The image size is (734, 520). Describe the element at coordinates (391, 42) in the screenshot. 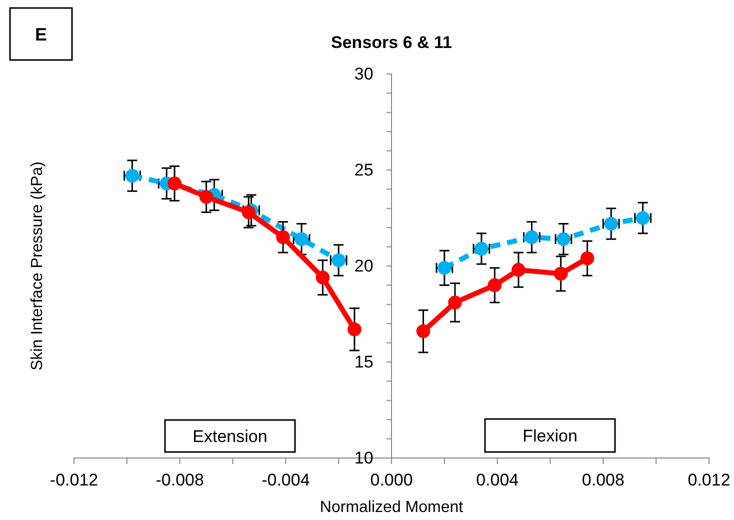

I see `chart-title: Sensors 6 & 11` at that location.